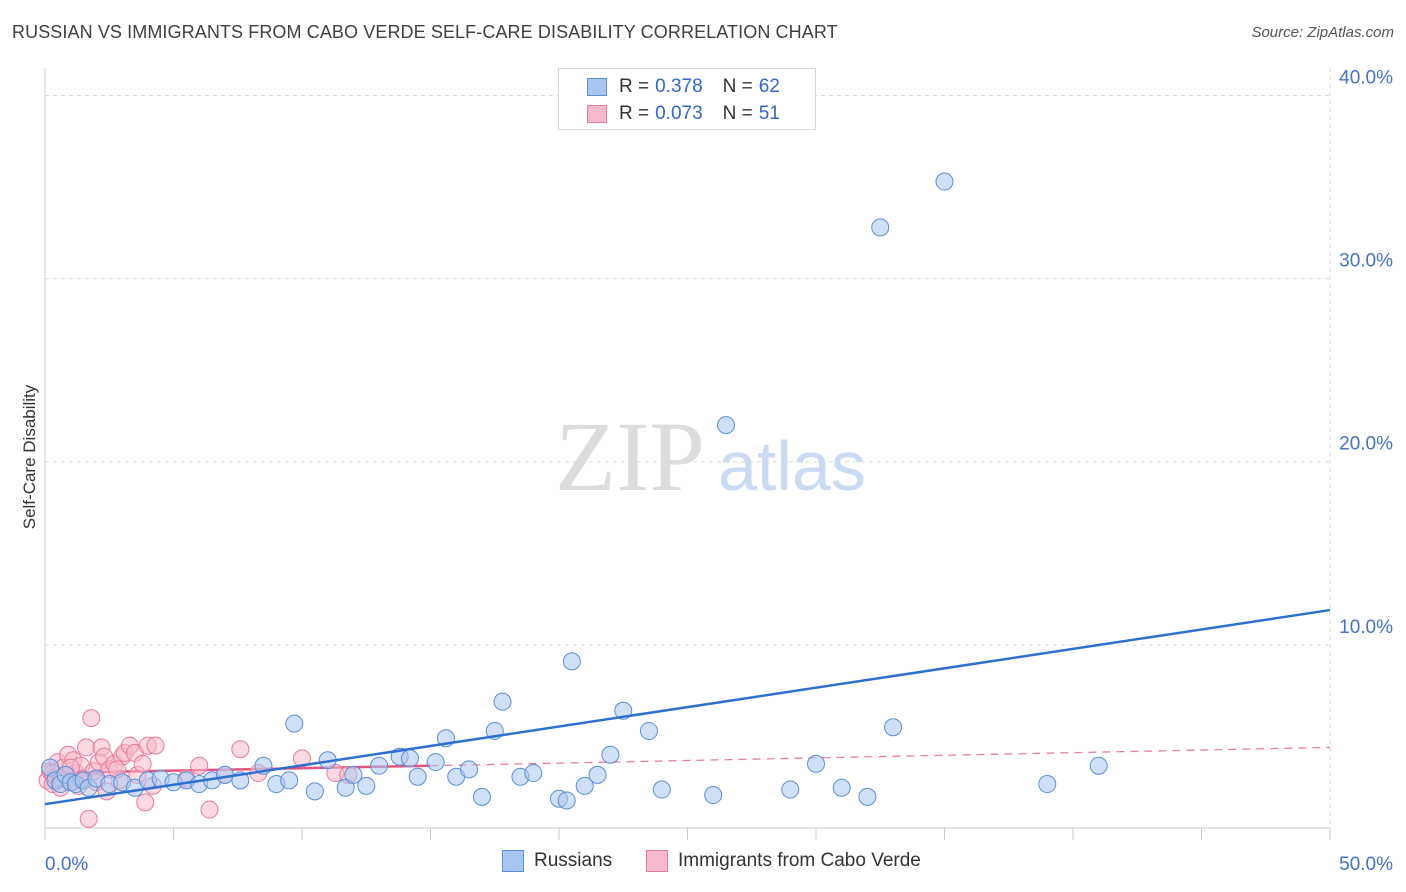 Image resolution: width=1406 pixels, height=892 pixels. I want to click on legend-label-russians: Russians, so click(573, 860).